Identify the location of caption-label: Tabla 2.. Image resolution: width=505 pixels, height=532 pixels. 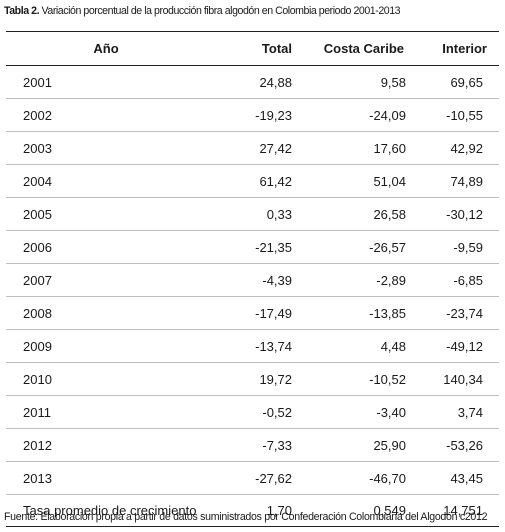
(22, 11).